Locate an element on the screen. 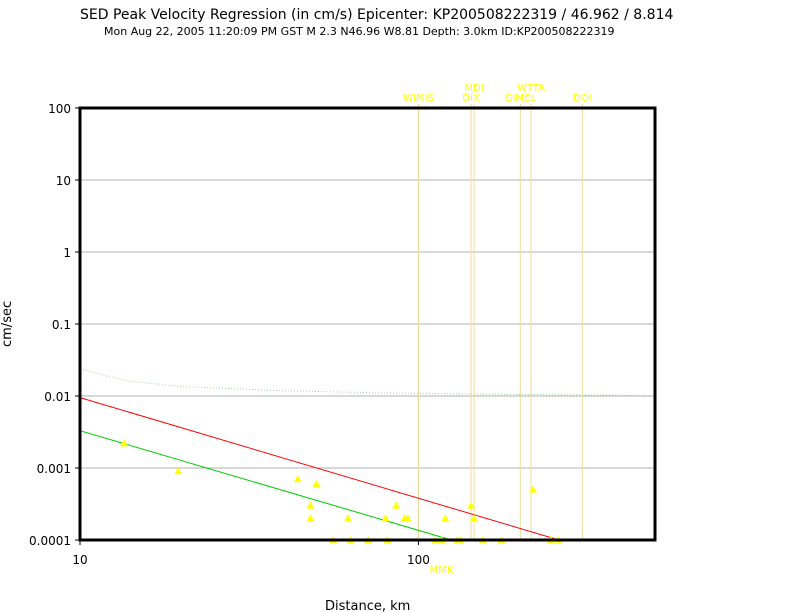 The width and height of the screenshot is (792, 612). y-tick-label: 0.01 is located at coordinates (57, 397).